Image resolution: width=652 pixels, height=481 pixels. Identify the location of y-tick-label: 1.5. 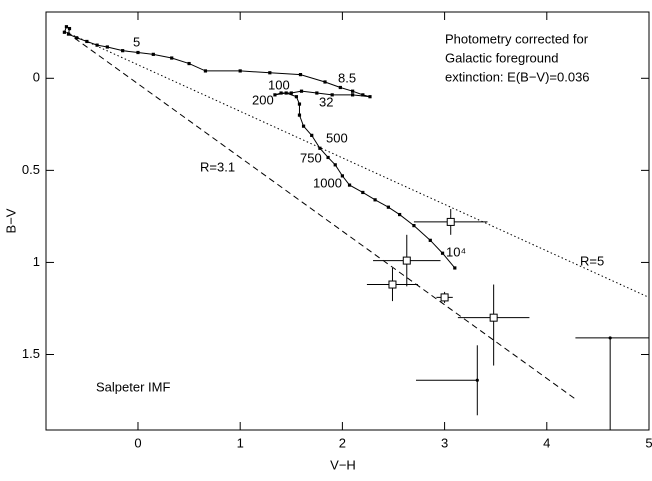
(31, 353).